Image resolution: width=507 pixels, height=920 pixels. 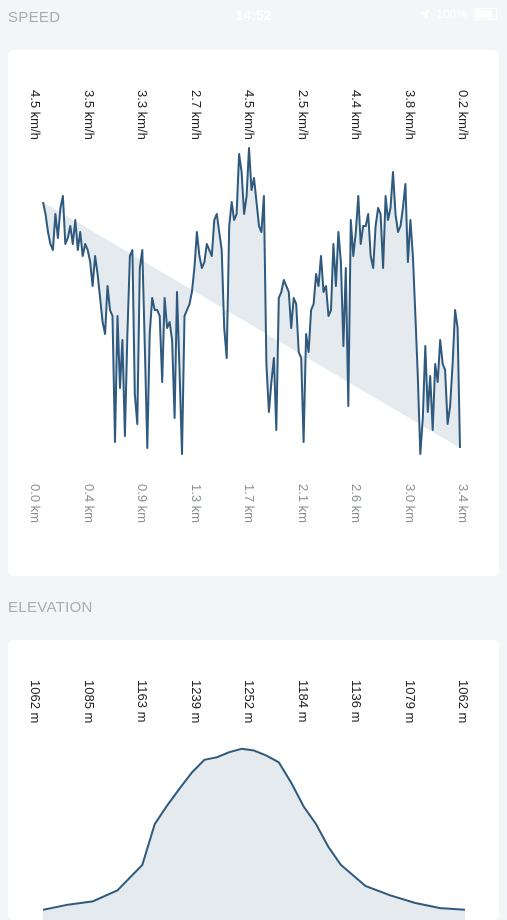 What do you see at coordinates (451, 14) in the screenshot?
I see `battery-percent: 100%` at bounding box center [451, 14].